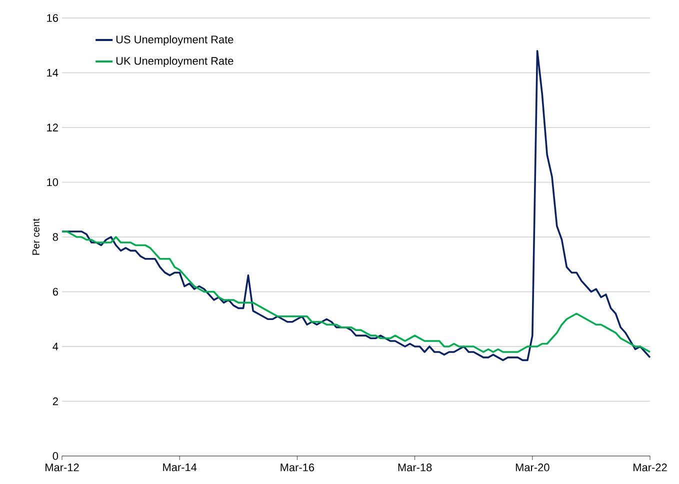 The width and height of the screenshot is (679, 484). Describe the element at coordinates (52, 72) in the screenshot. I see `y-tick-label: 14` at that location.